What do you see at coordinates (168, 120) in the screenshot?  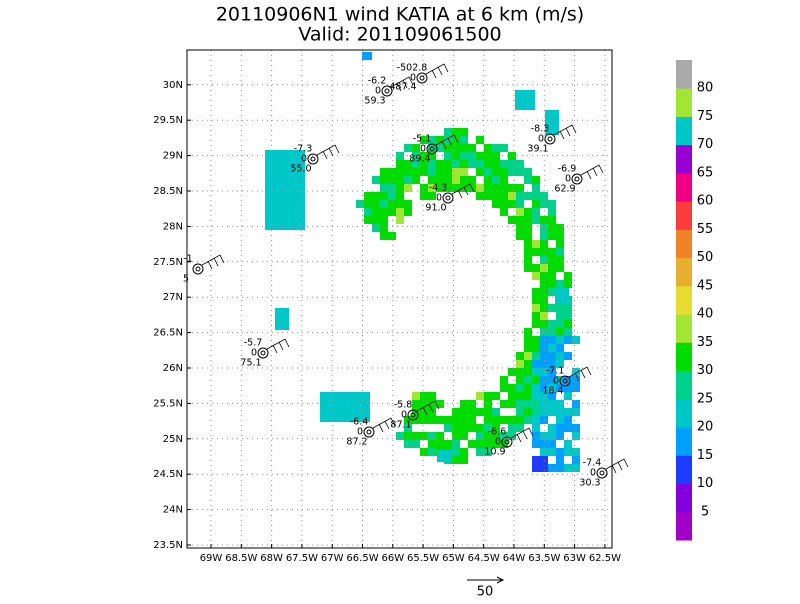 I see `lat-label: 29.5N` at bounding box center [168, 120].